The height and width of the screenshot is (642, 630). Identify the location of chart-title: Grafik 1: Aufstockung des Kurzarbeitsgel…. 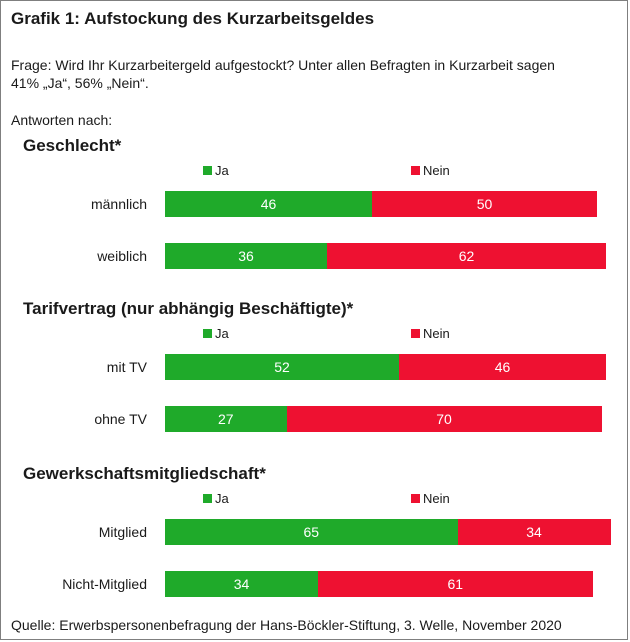
(193, 18).